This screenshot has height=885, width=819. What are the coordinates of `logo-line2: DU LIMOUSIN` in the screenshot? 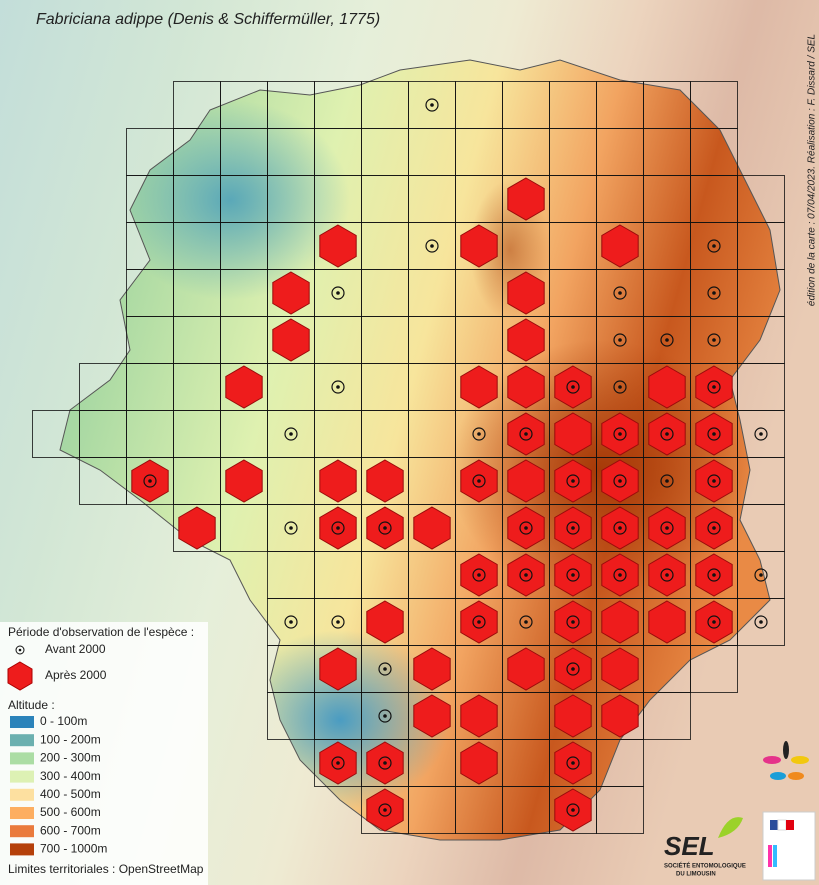 It's located at (696, 875).